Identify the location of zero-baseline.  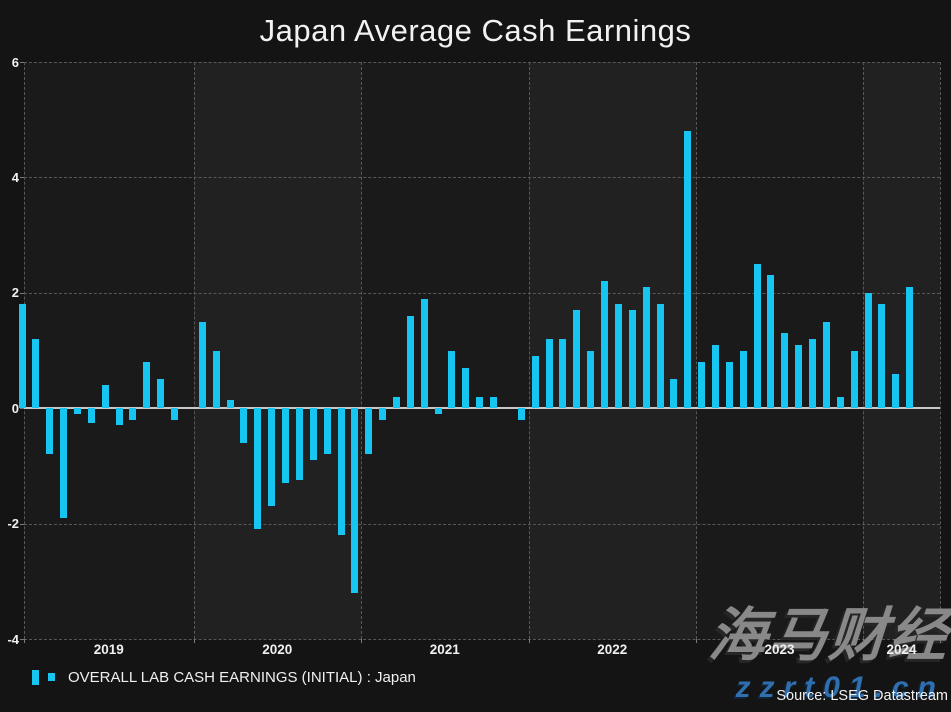
(482, 408).